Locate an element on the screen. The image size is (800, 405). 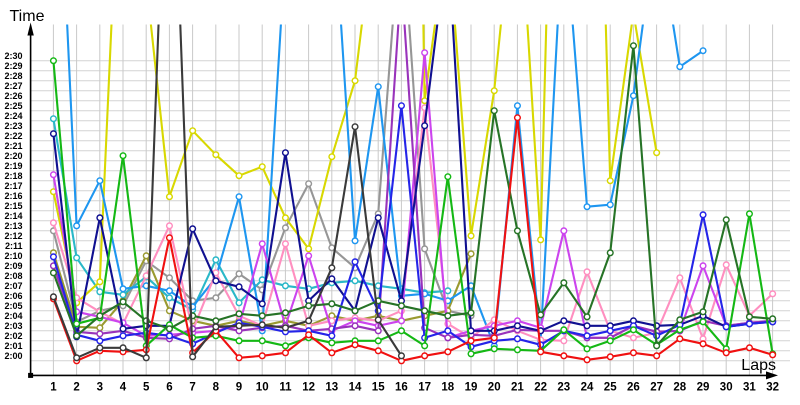
svg-text: 25 is located at coordinates (610, 388).